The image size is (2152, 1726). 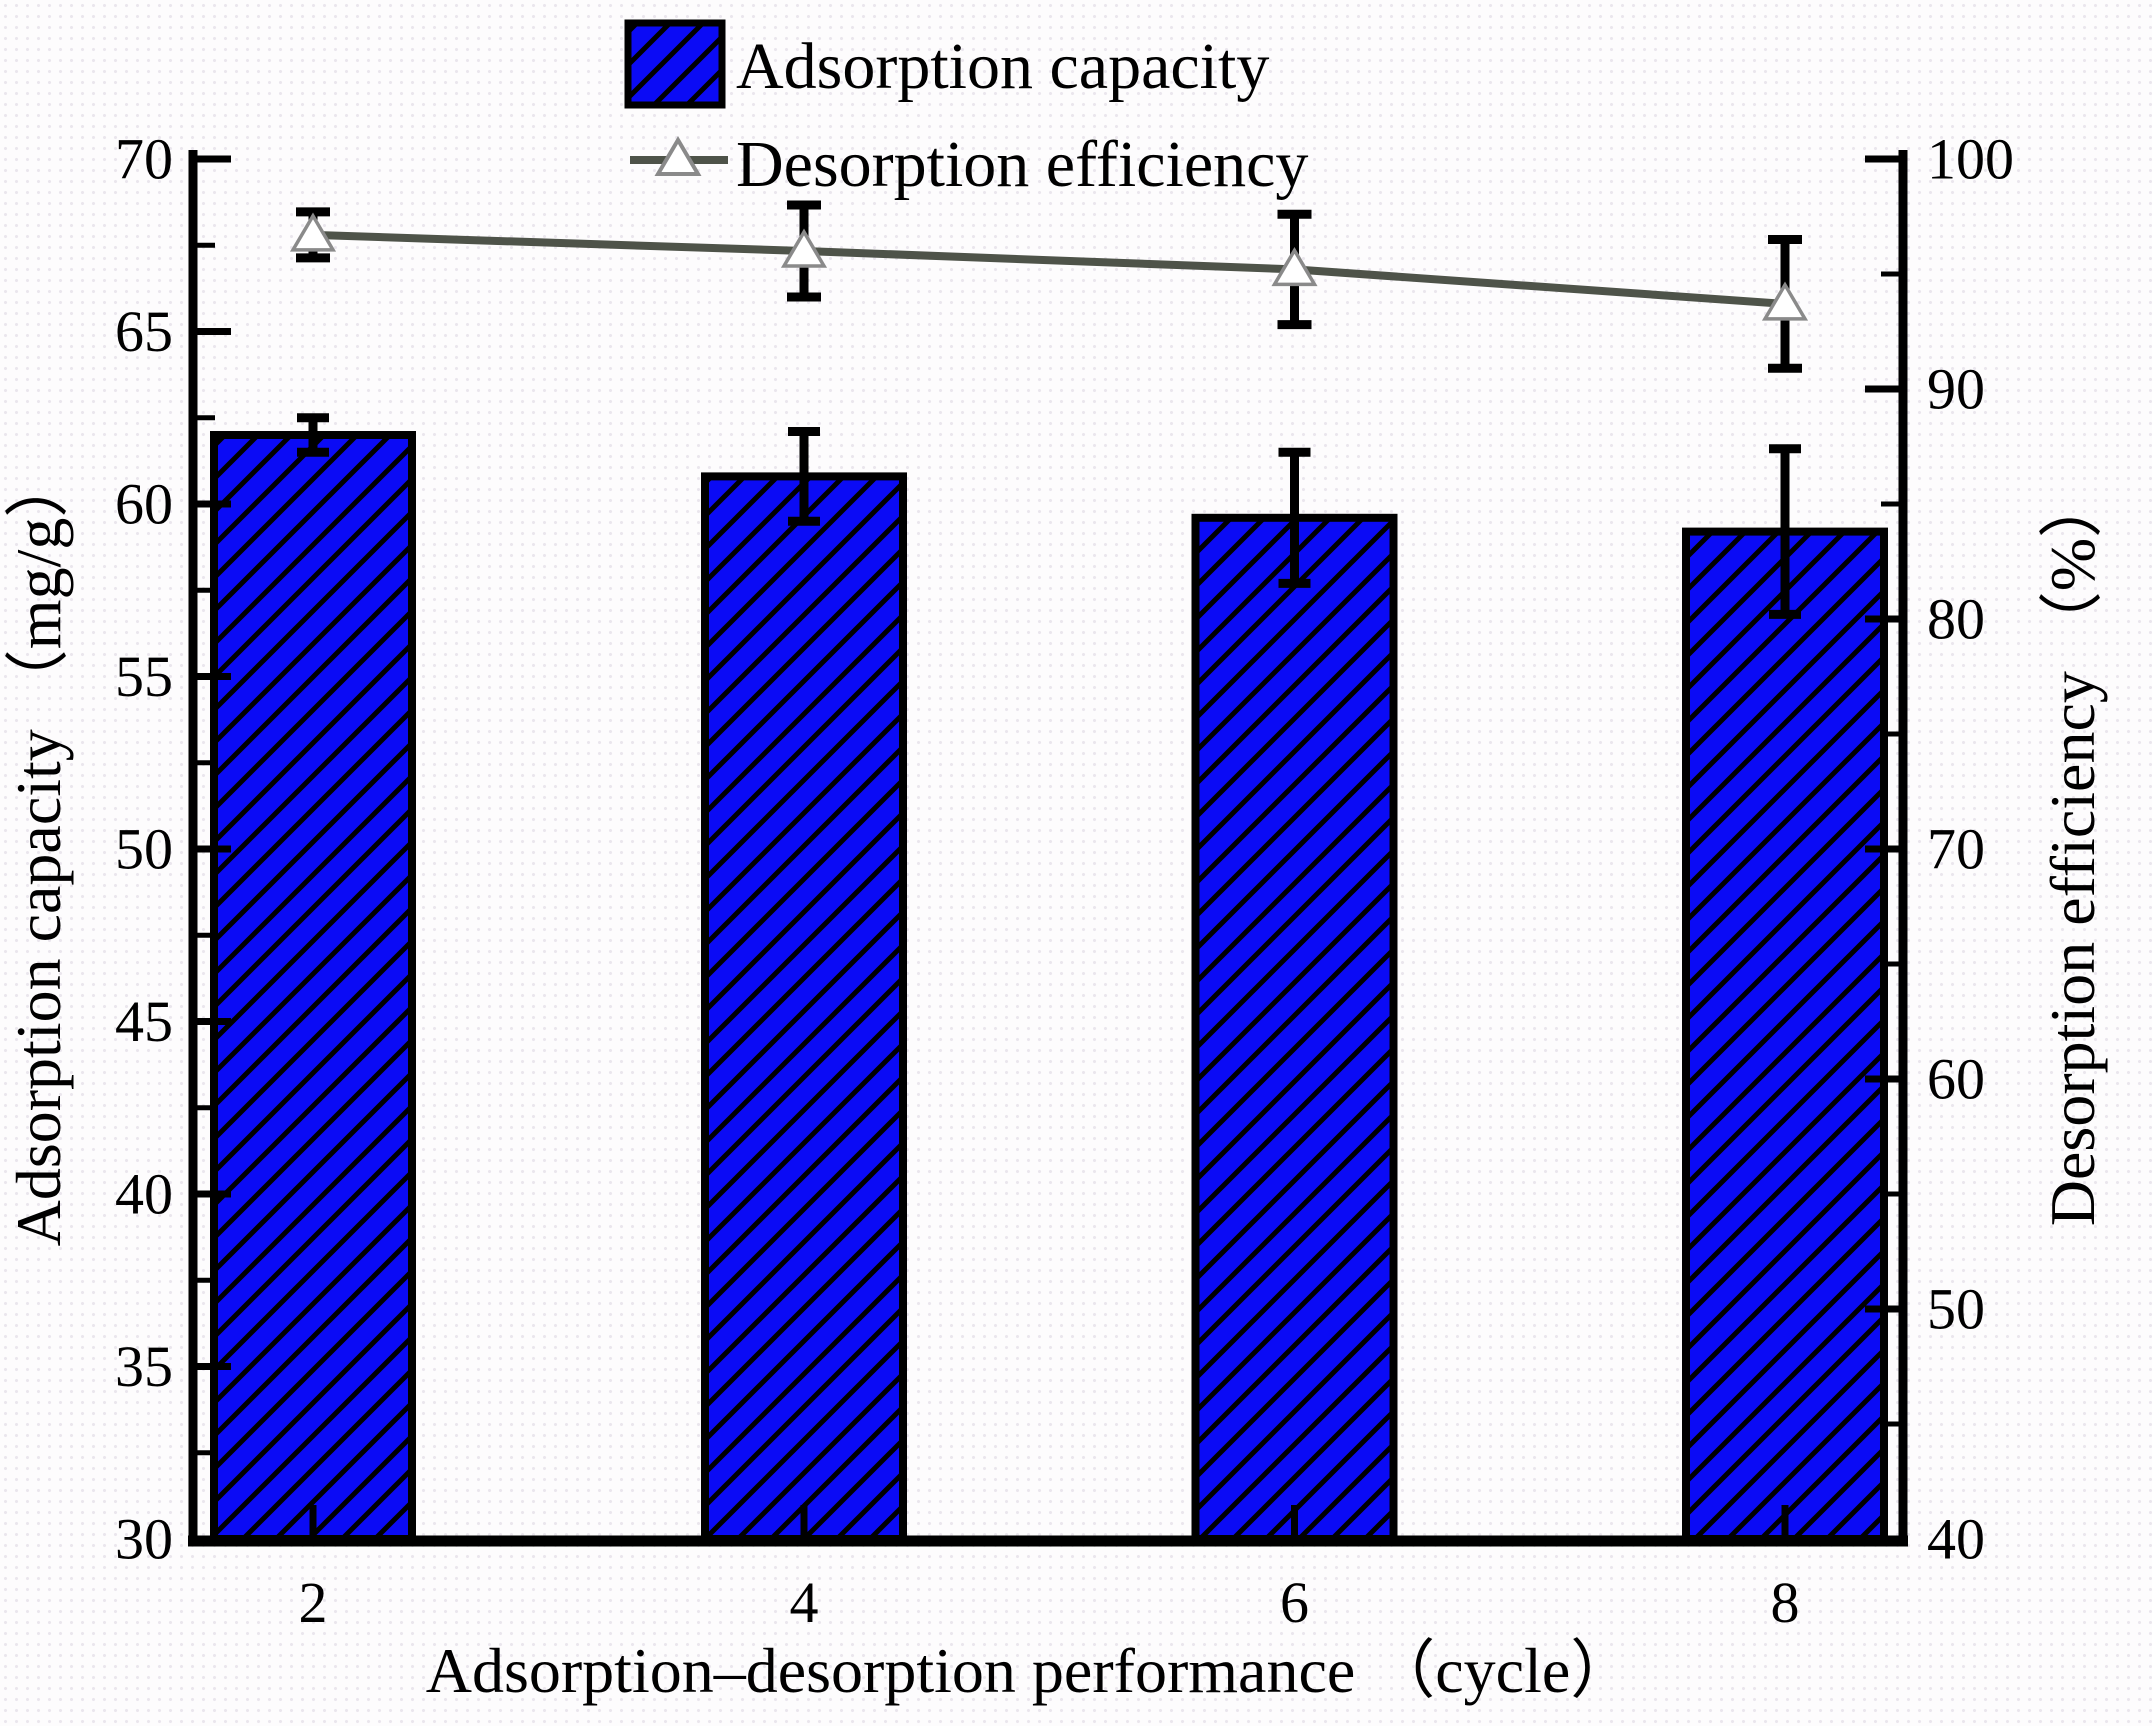 What do you see at coordinates (144, 676) in the screenshot?
I see `left-tick-label-55: 55` at bounding box center [144, 676].